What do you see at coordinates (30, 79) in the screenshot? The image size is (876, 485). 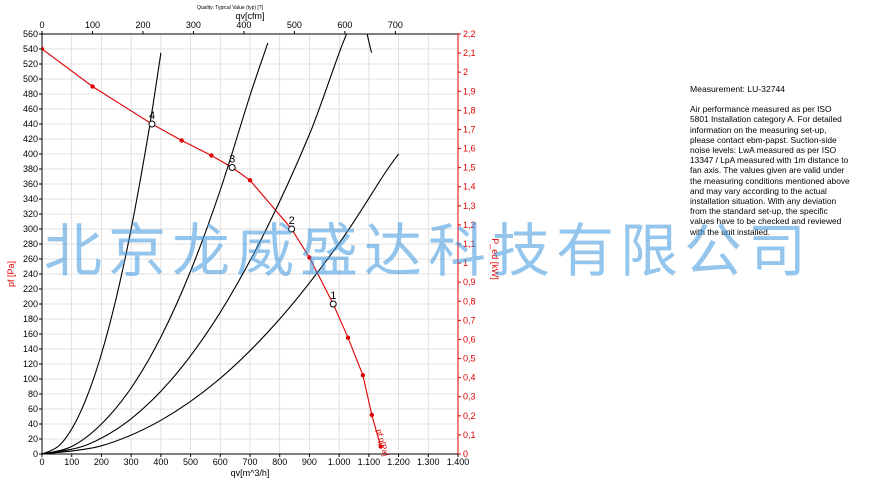 I see `y-tick-label: 500` at bounding box center [30, 79].